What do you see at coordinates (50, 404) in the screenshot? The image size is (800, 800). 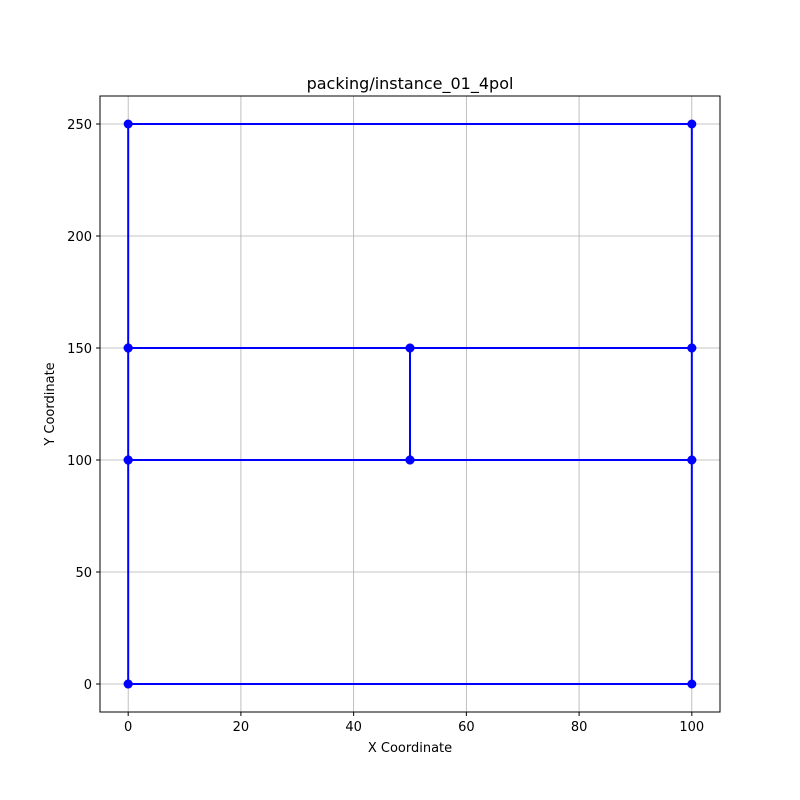 I see `y-axis-label: Y Coordinate` at bounding box center [50, 404].